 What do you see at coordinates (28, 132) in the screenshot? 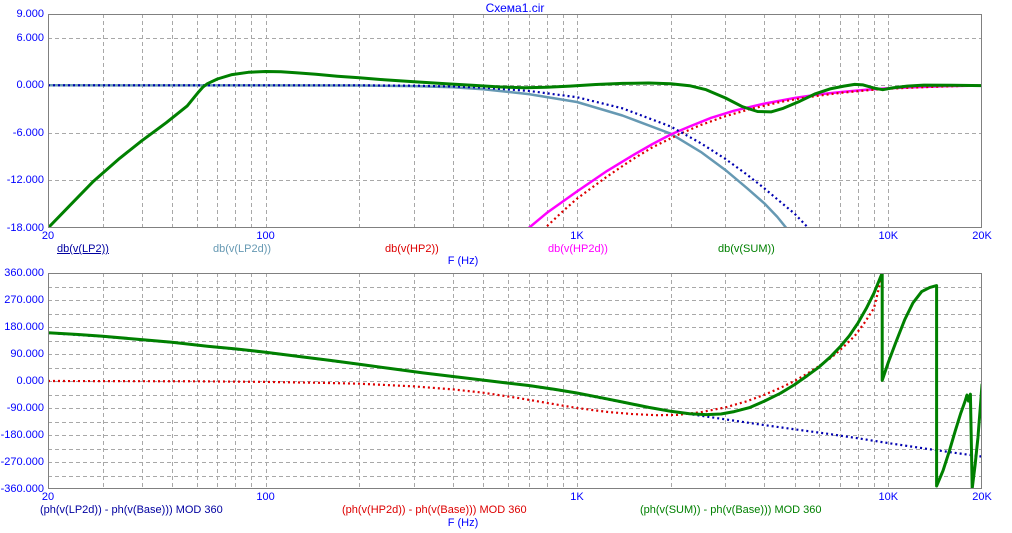
I see `y-tick-label: -6.000` at bounding box center [28, 132].